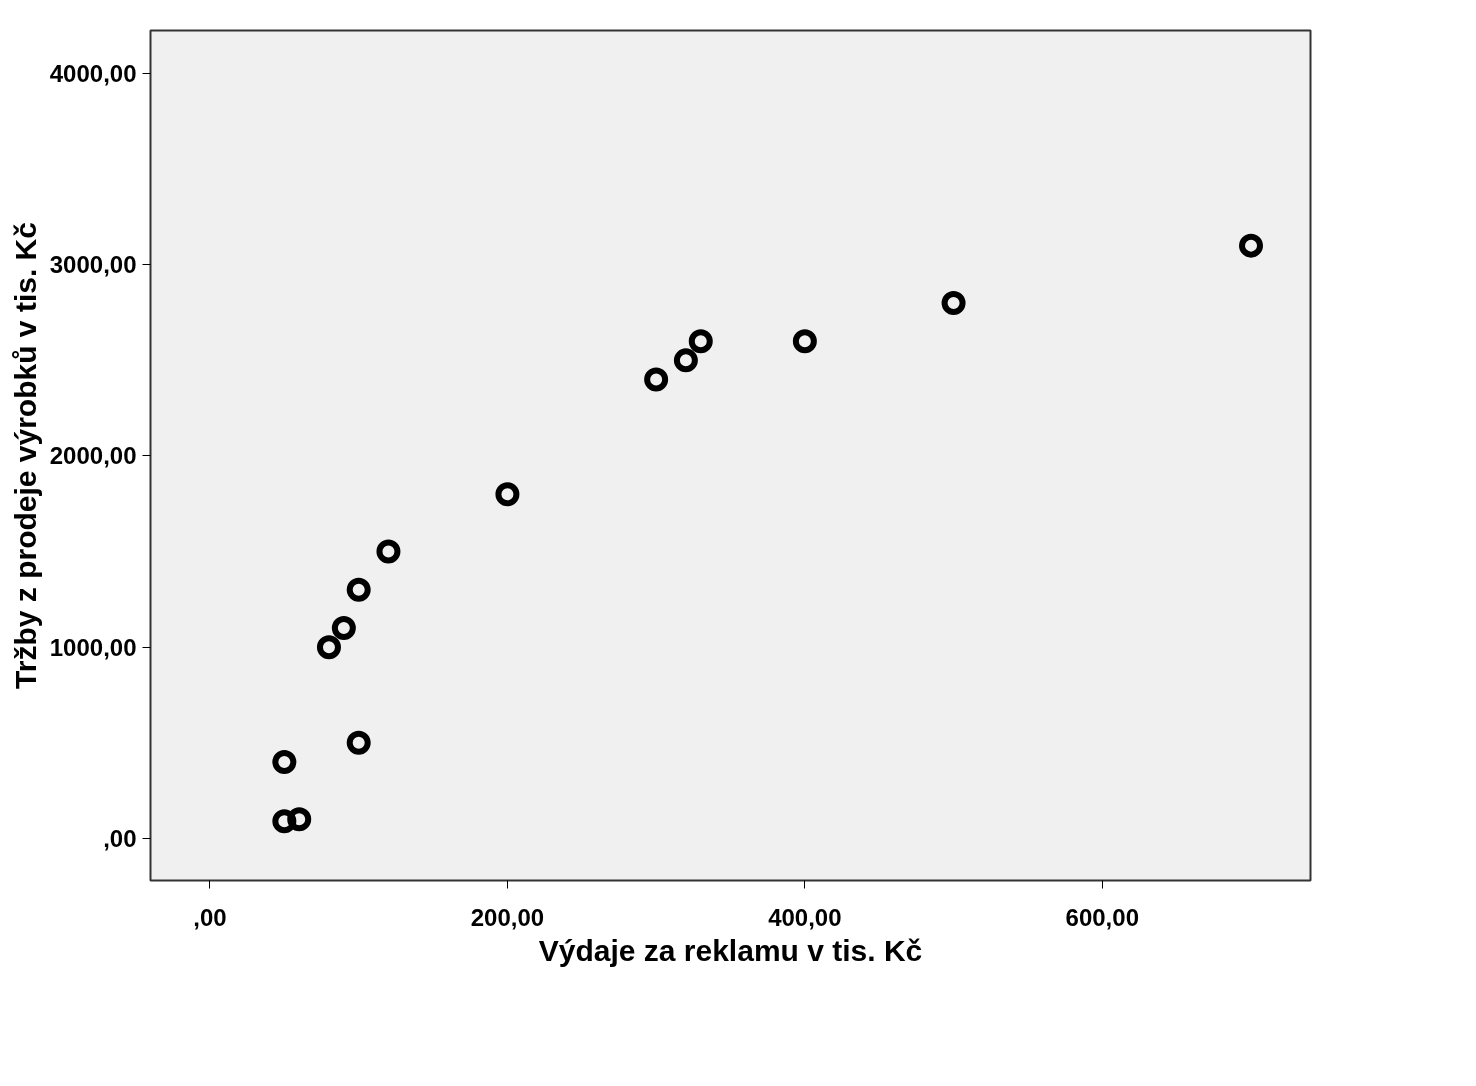 The width and height of the screenshot is (1476, 1086). I want to click on y-tick-label: 3000,00, so click(93, 265).